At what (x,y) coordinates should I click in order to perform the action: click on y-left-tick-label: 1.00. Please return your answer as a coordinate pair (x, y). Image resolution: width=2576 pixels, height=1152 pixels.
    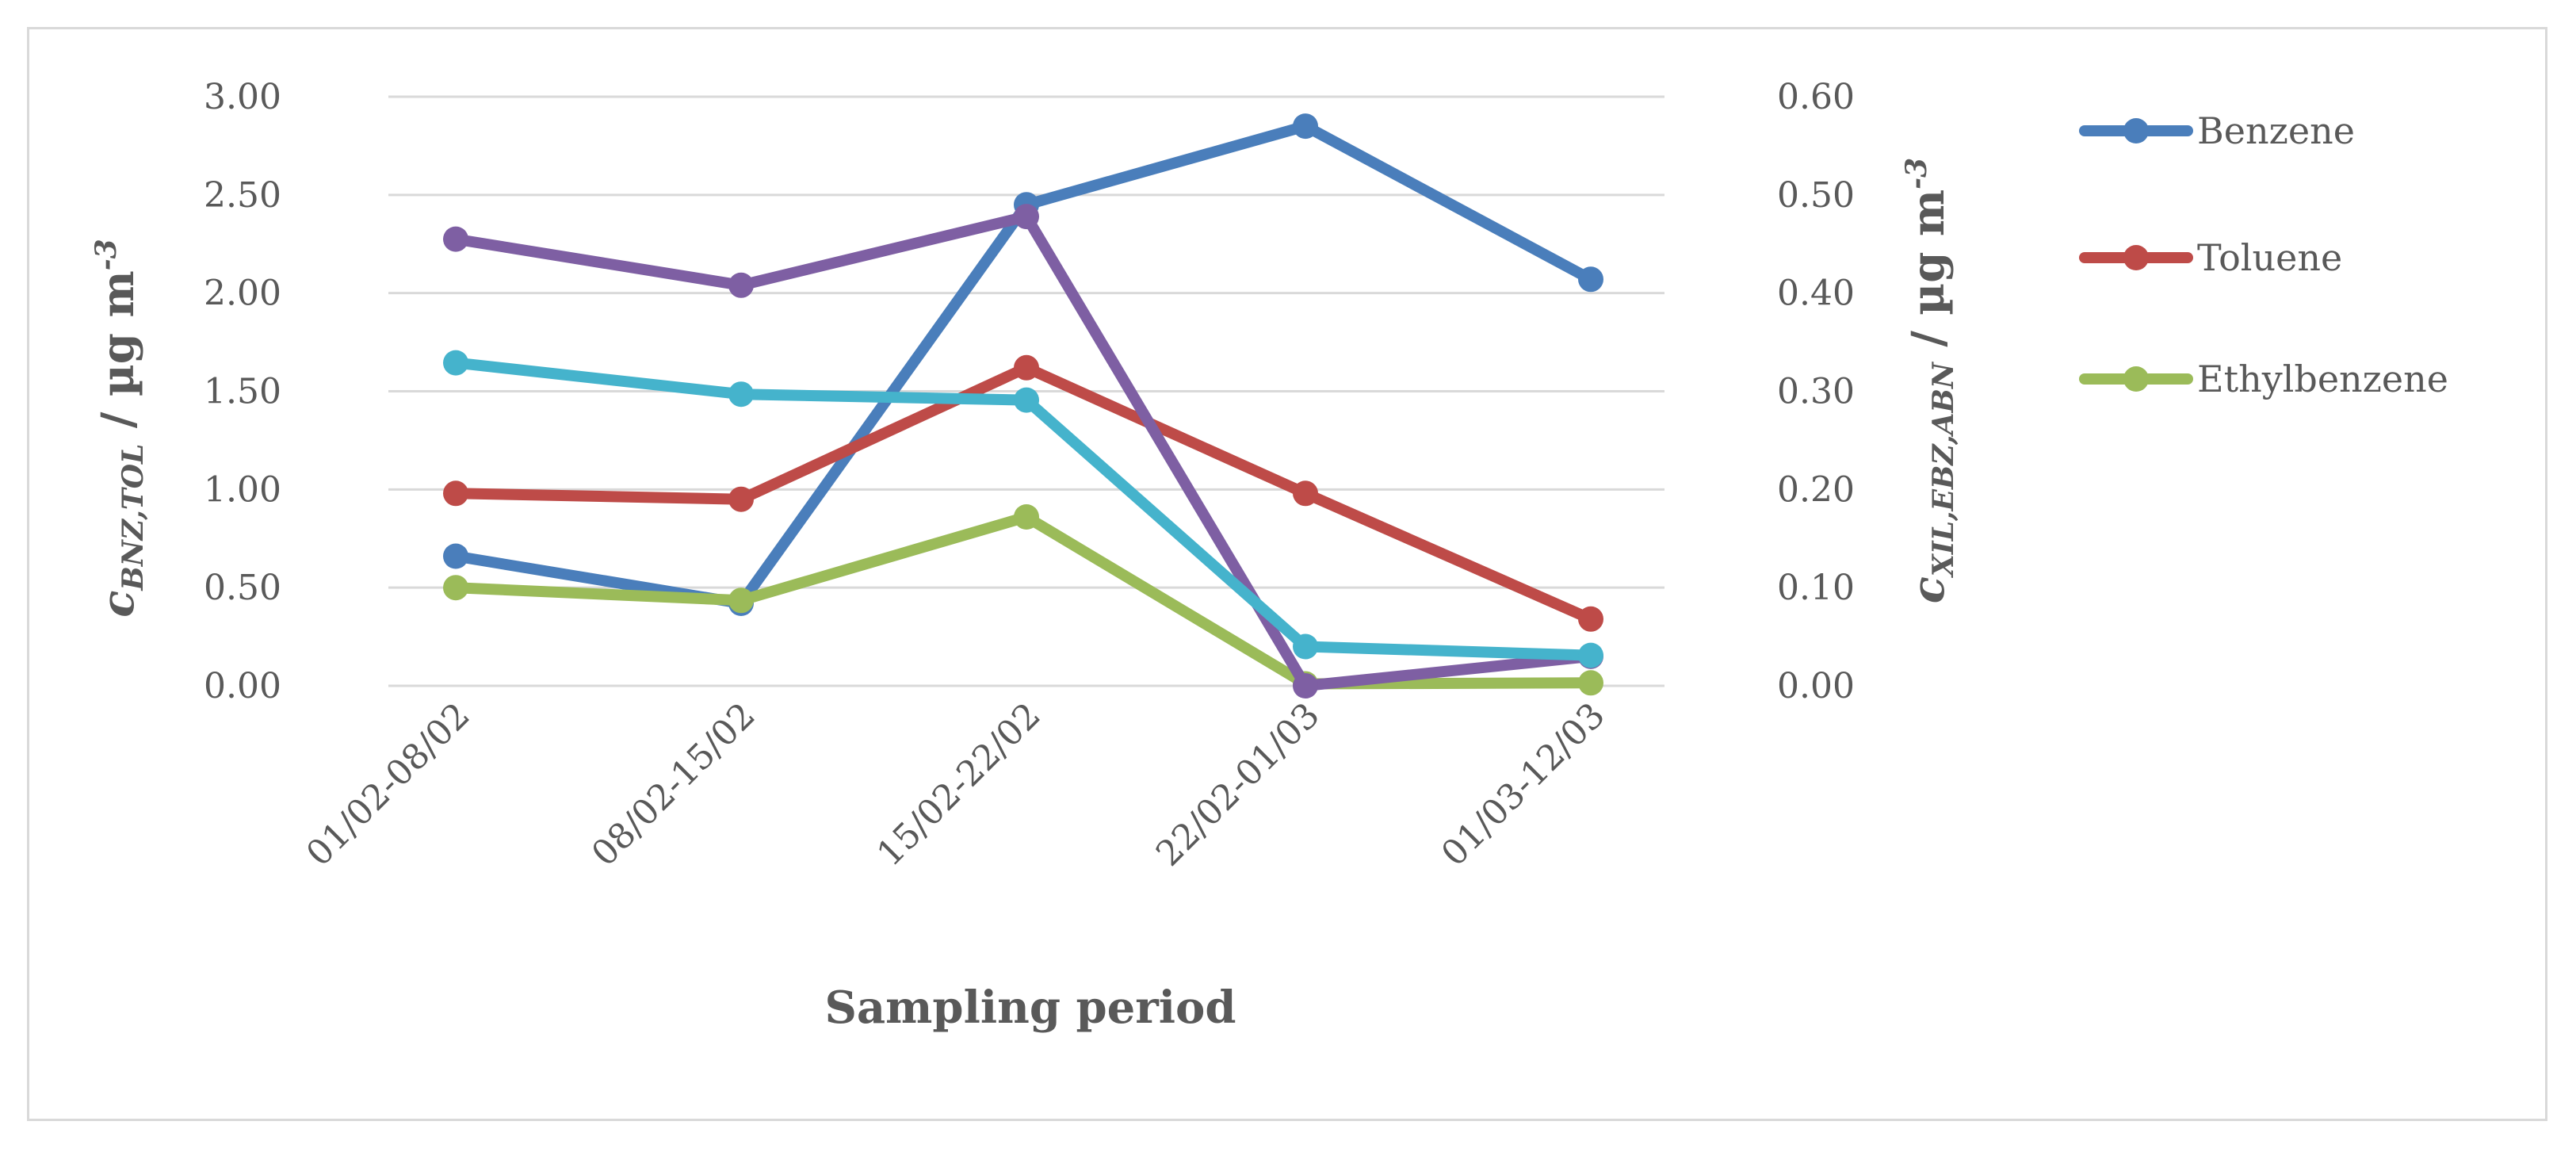
    Looking at the image, I should click on (242, 490).